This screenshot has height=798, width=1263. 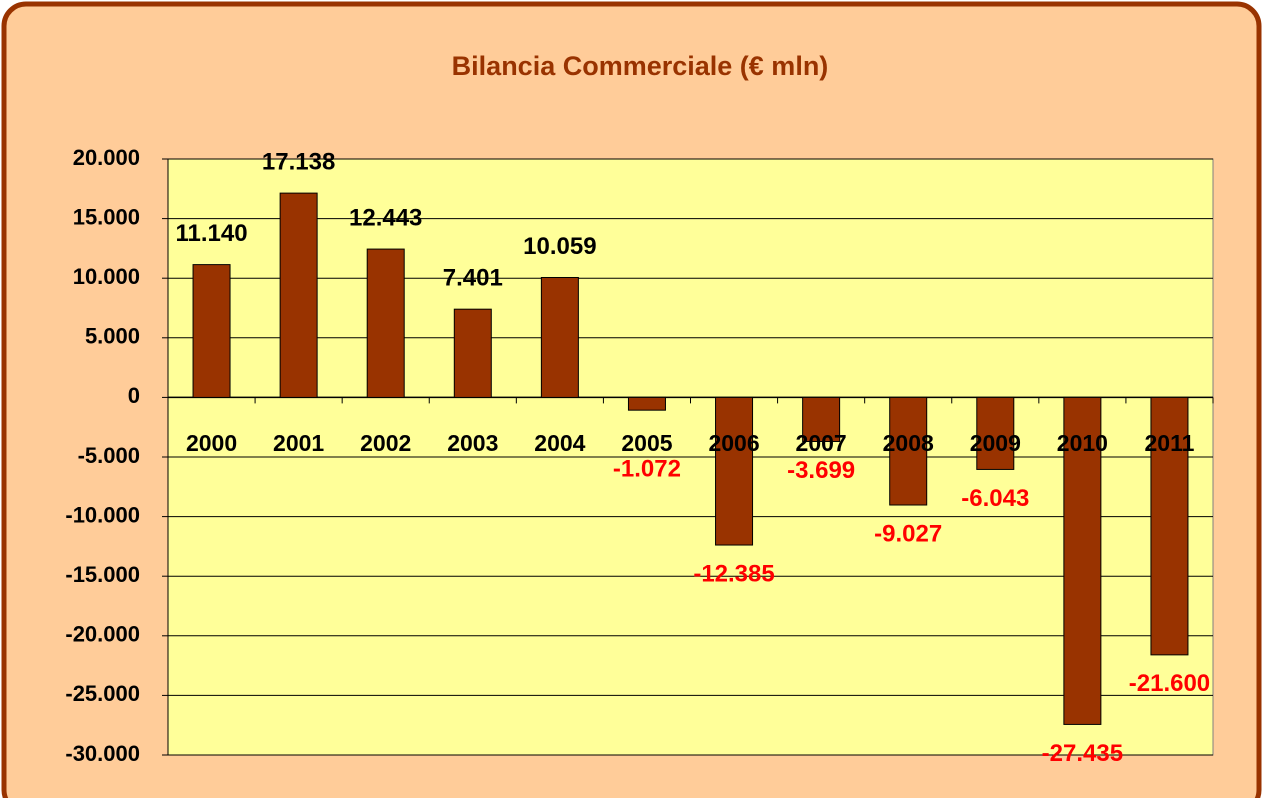 I want to click on y-tick-label: -30.000, so click(x=102, y=753).